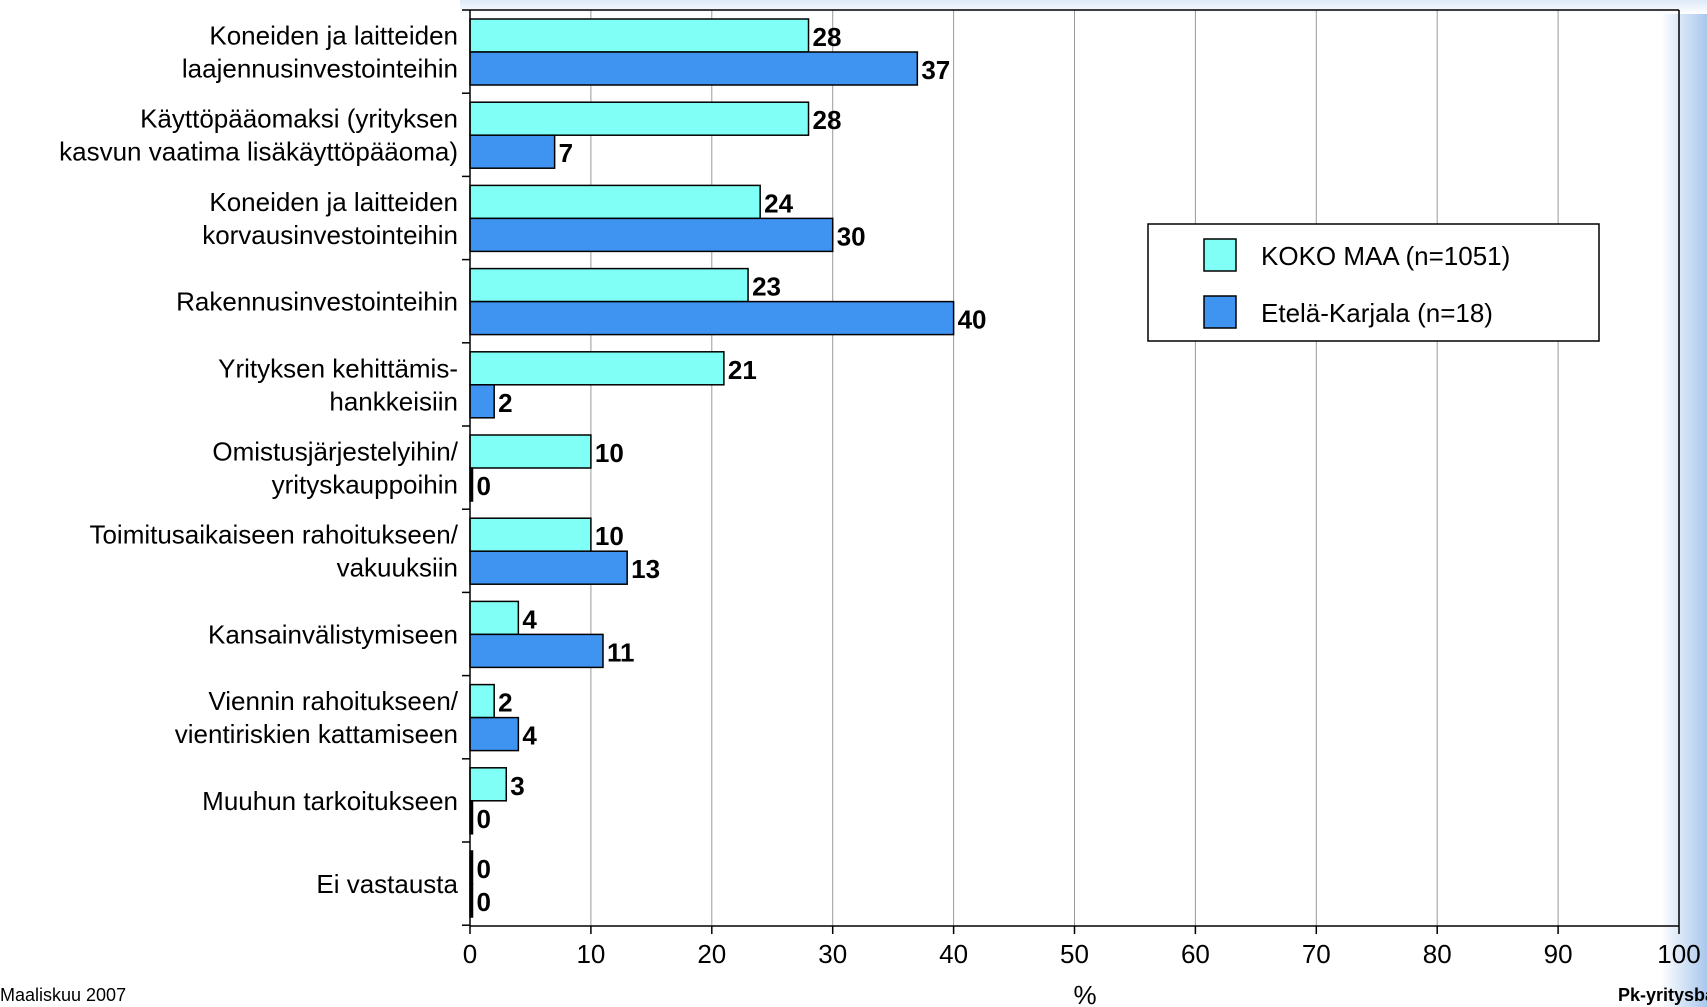 This screenshot has height=1007, width=1707. Describe the element at coordinates (330, 235) in the screenshot. I see `category-label: korvausinvestointeihin` at that location.